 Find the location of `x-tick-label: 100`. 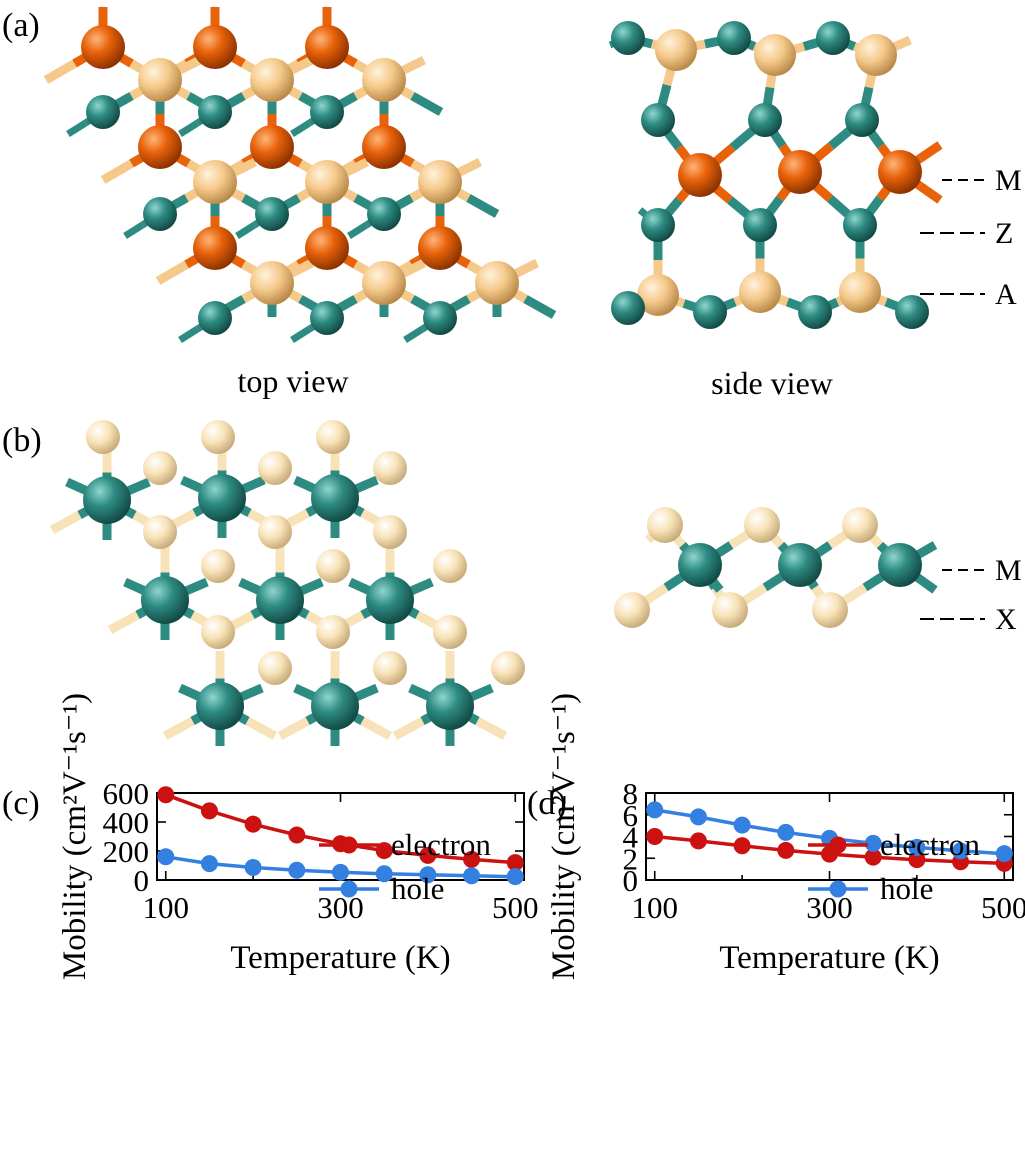

x-tick-label: 100 is located at coordinates (654, 907).